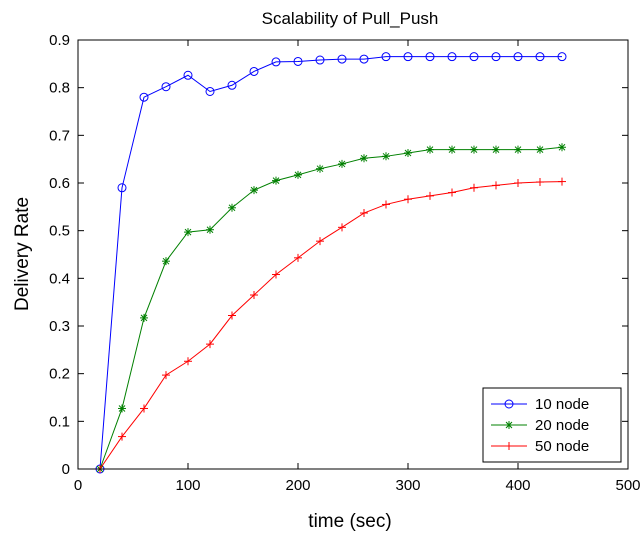 This screenshot has height=534, width=641. What do you see at coordinates (349, 521) in the screenshot?
I see `x-axis-title: time (sec)` at bounding box center [349, 521].